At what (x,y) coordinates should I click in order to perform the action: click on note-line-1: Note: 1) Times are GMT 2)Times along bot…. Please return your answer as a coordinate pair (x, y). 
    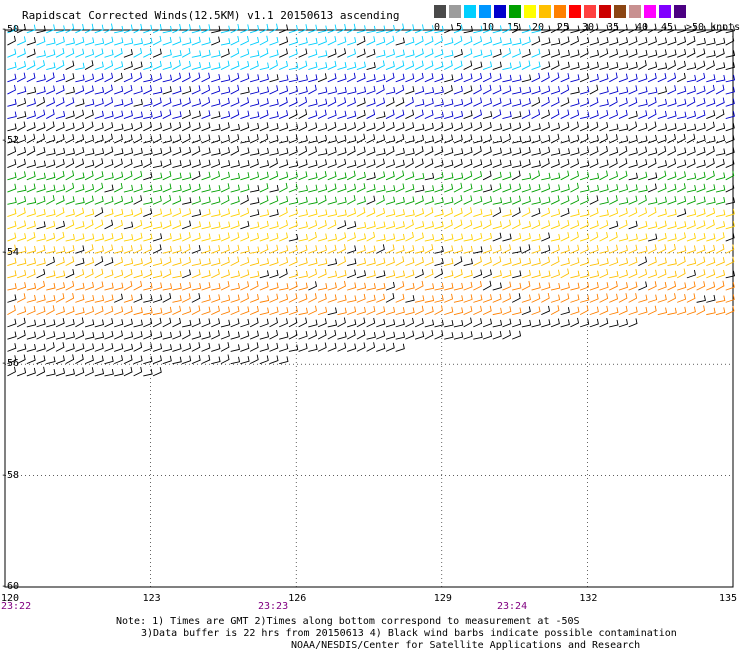
    Looking at the image, I should click on (348, 621).